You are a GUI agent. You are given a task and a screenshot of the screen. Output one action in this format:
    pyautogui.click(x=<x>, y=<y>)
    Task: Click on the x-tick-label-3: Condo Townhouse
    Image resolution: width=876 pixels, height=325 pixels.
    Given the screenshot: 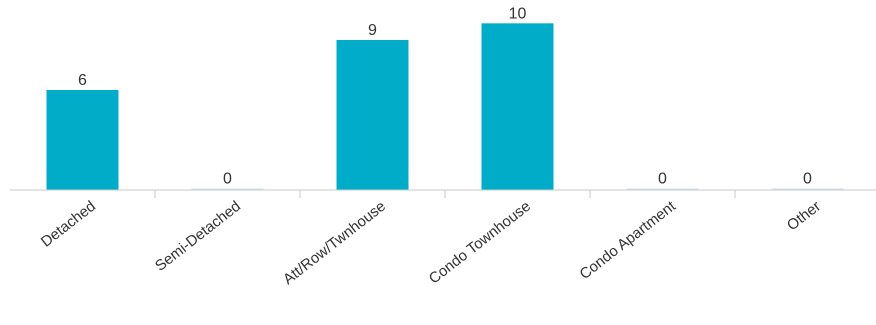 What is the action you would take?
    pyautogui.click(x=480, y=243)
    